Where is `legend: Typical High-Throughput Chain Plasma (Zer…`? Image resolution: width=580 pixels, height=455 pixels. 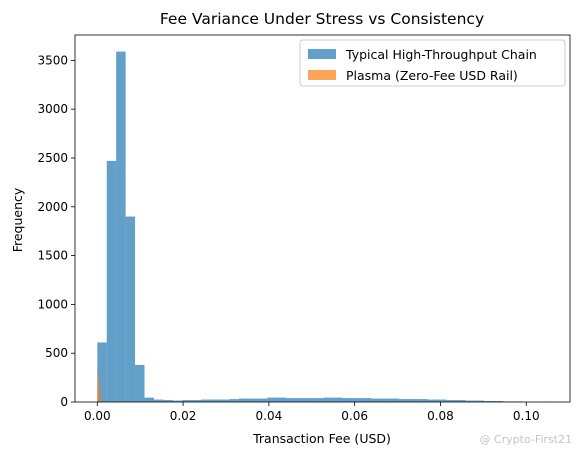 legend: Typical High-Throughput Chain Plasma (Zer… is located at coordinates (432, 63).